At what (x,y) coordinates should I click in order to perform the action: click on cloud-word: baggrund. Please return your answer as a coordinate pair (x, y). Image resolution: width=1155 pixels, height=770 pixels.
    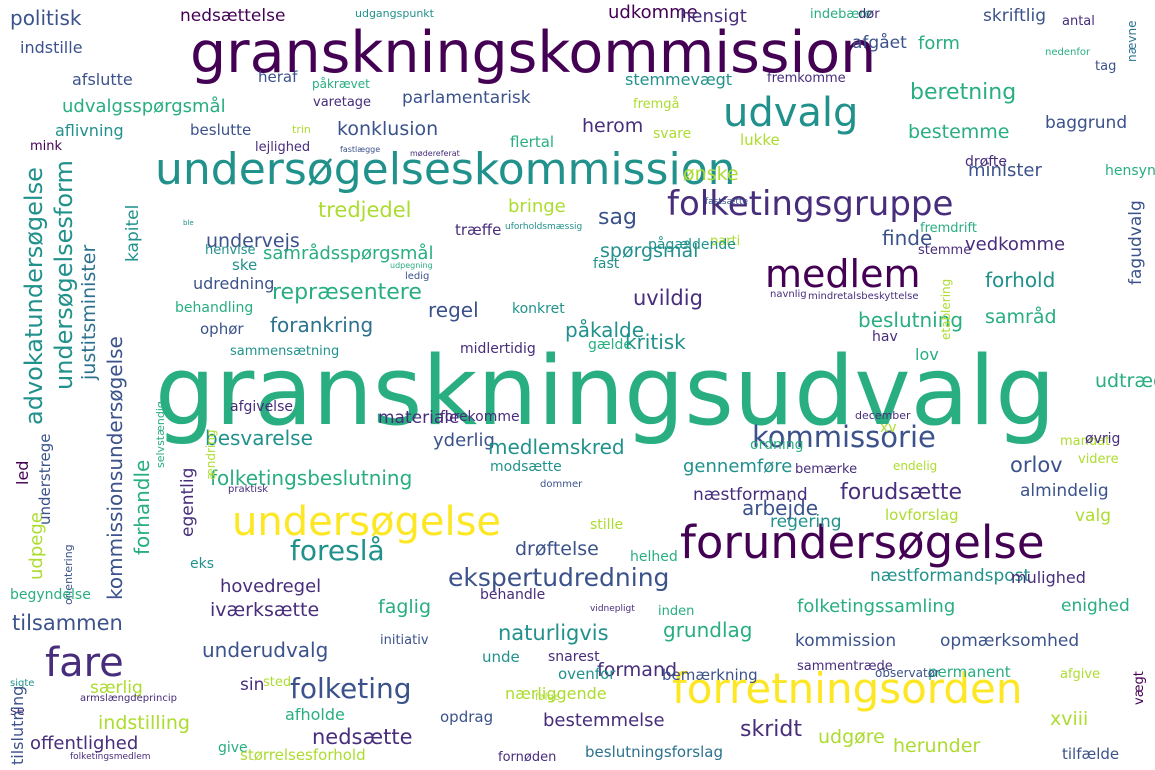
    Looking at the image, I should click on (1086, 123).